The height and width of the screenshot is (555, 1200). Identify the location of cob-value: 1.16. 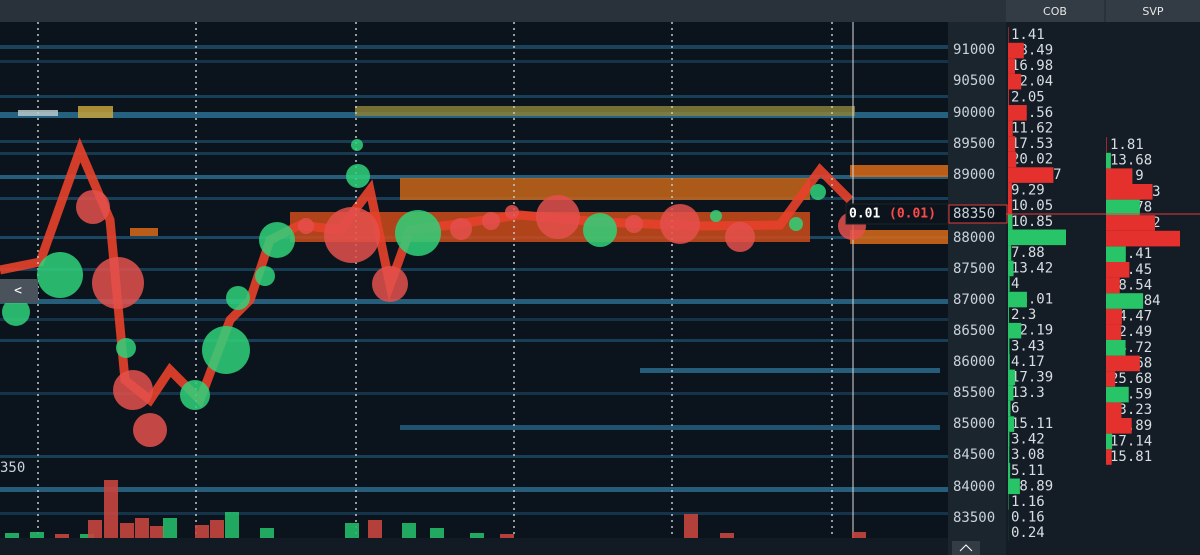
(1028, 502).